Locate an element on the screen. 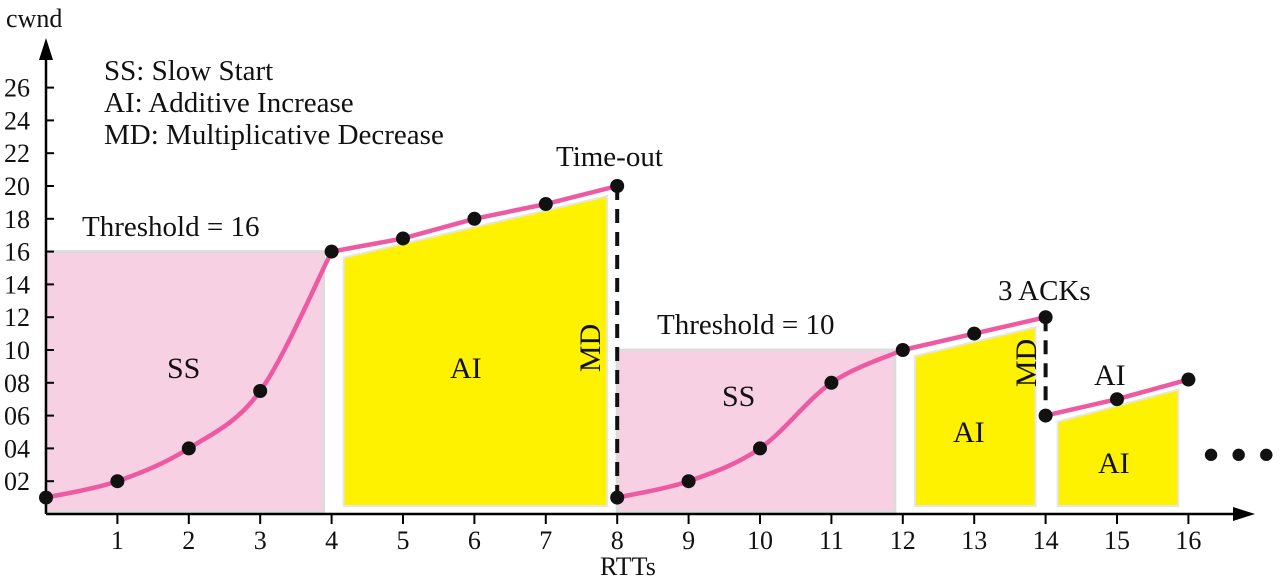 The width and height of the screenshot is (1280, 587). x-tick-label-5: 5 is located at coordinates (403, 540).